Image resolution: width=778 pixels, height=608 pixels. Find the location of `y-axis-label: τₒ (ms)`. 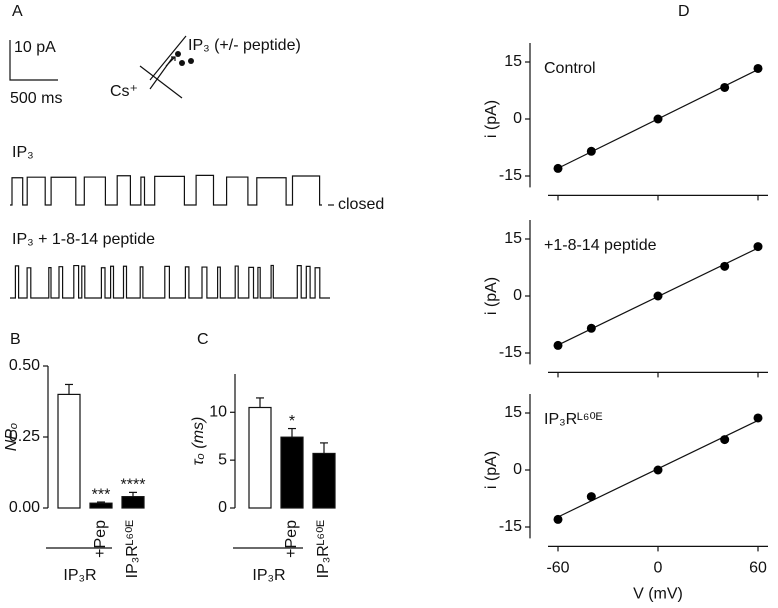

y-axis-label: τₒ (ms) is located at coordinates (198, 441).